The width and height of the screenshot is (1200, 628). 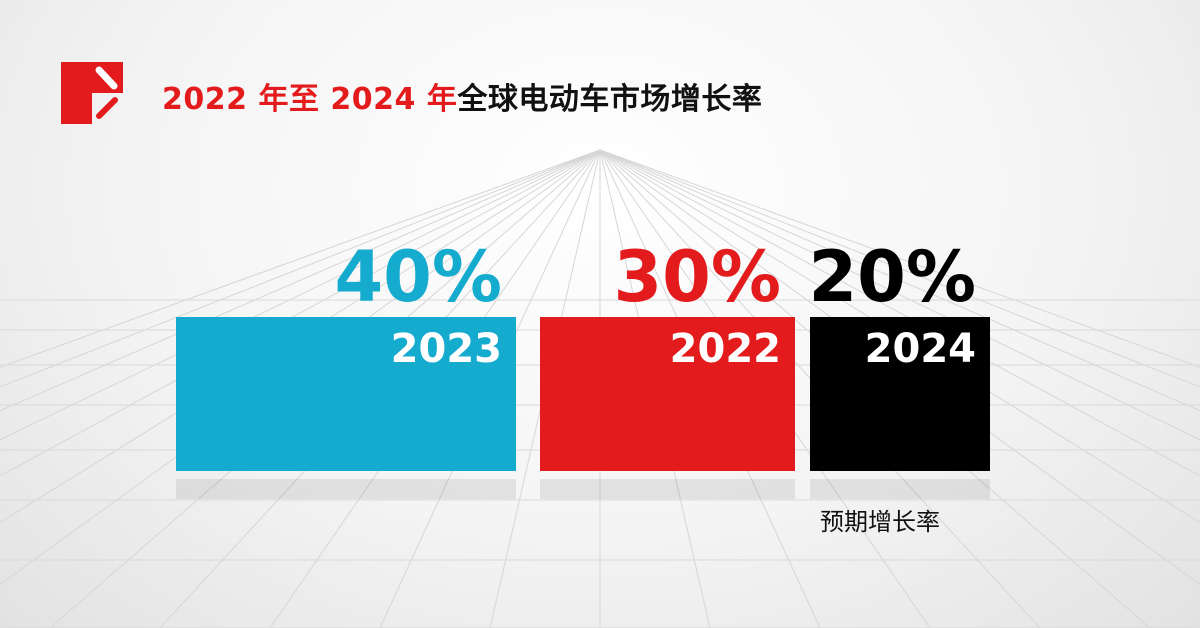 What do you see at coordinates (418, 277) in the screenshot?
I see `value-label: 40%` at bounding box center [418, 277].